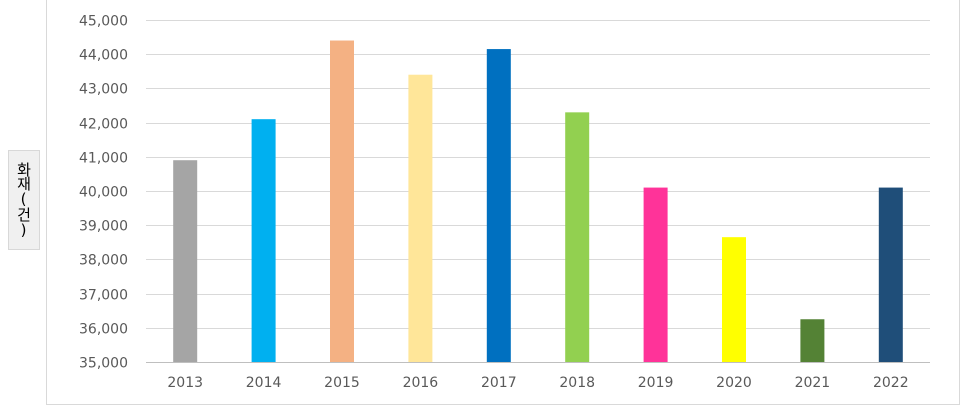 The height and width of the screenshot is (408, 962). I want to click on x-tick-label: 2016, so click(421, 383).